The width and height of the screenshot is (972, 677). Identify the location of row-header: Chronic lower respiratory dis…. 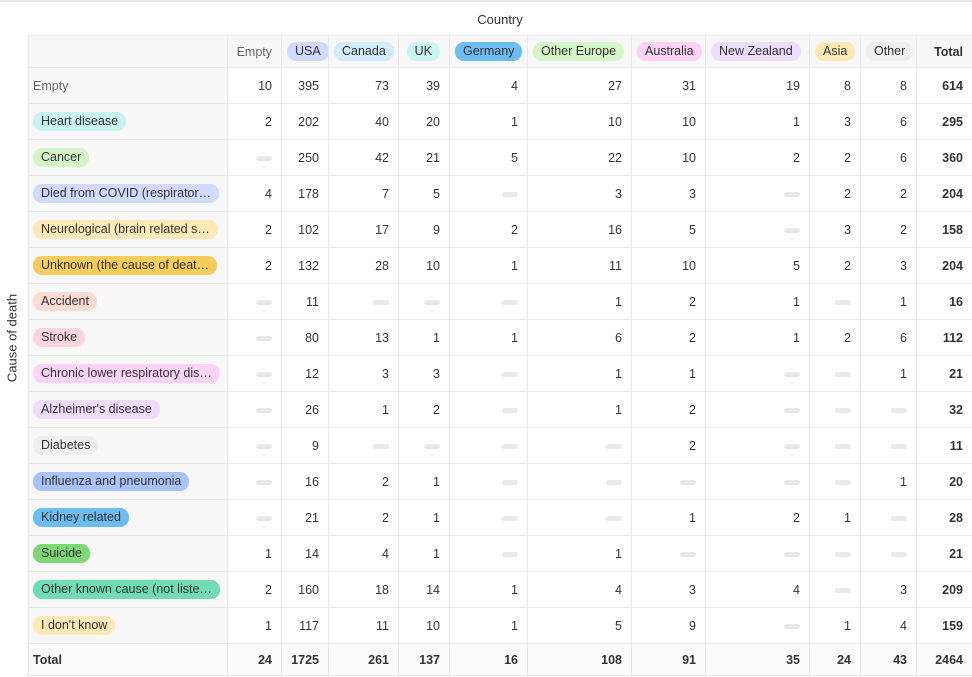
(128, 373).